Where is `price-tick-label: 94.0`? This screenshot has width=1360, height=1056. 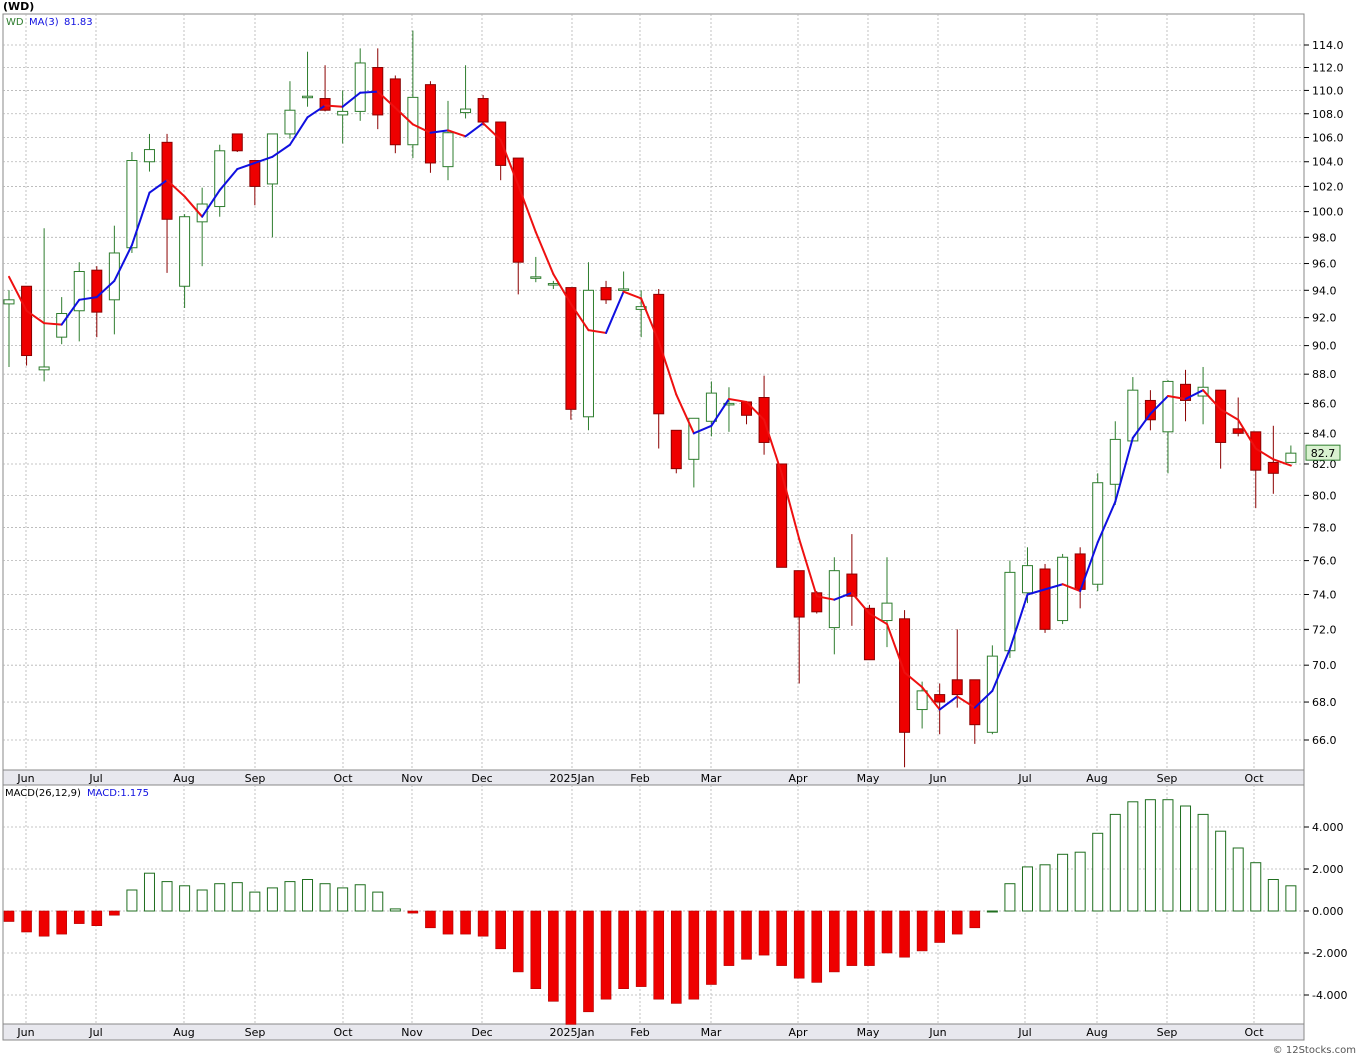
price-tick-label: 94.0 is located at coordinates (1324, 290).